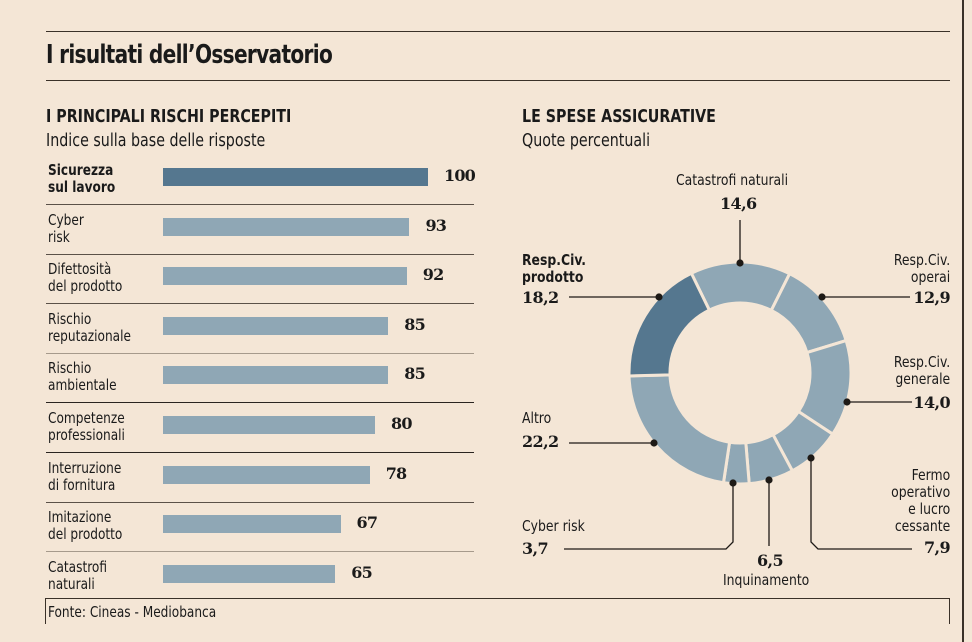 The height and width of the screenshot is (642, 972). Describe the element at coordinates (66, 228) in the screenshot. I see `bar-category-label: Cyber risk` at that location.